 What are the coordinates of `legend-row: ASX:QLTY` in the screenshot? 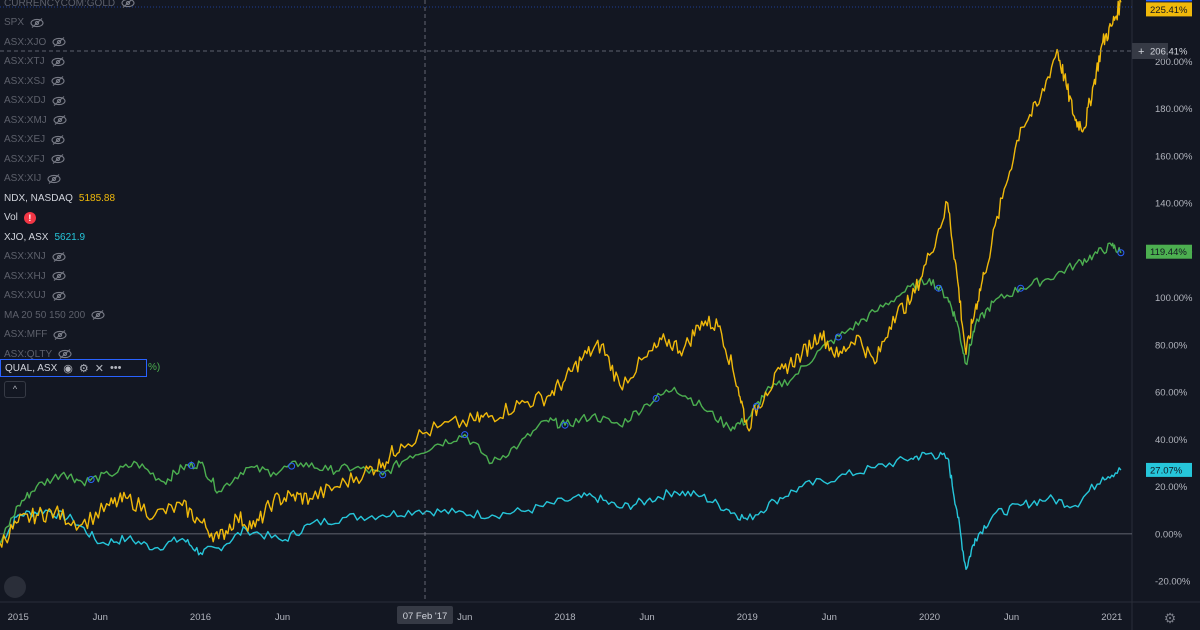 It's located at (38, 354).